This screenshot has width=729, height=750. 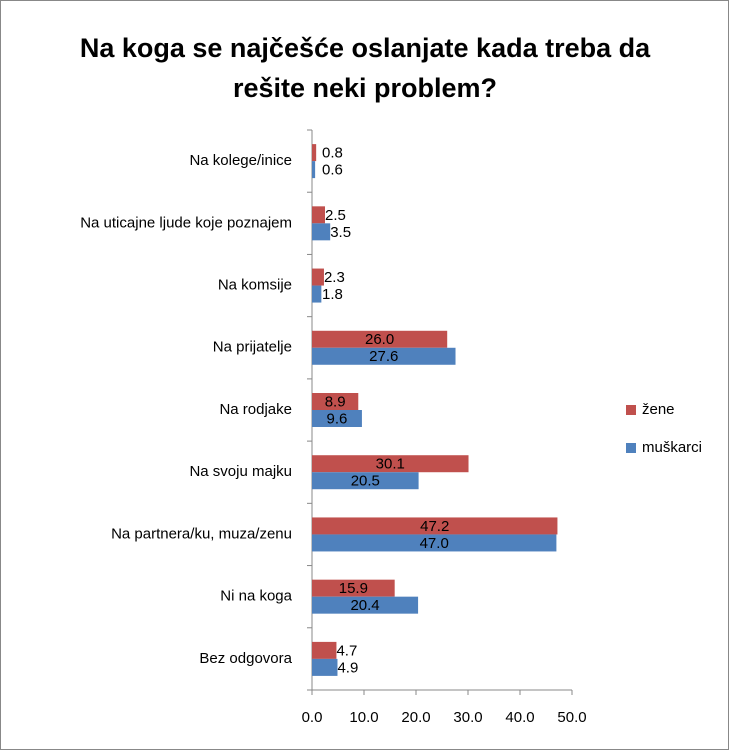 What do you see at coordinates (256, 596) in the screenshot?
I see `y-tick-label: Ni na koga` at bounding box center [256, 596].